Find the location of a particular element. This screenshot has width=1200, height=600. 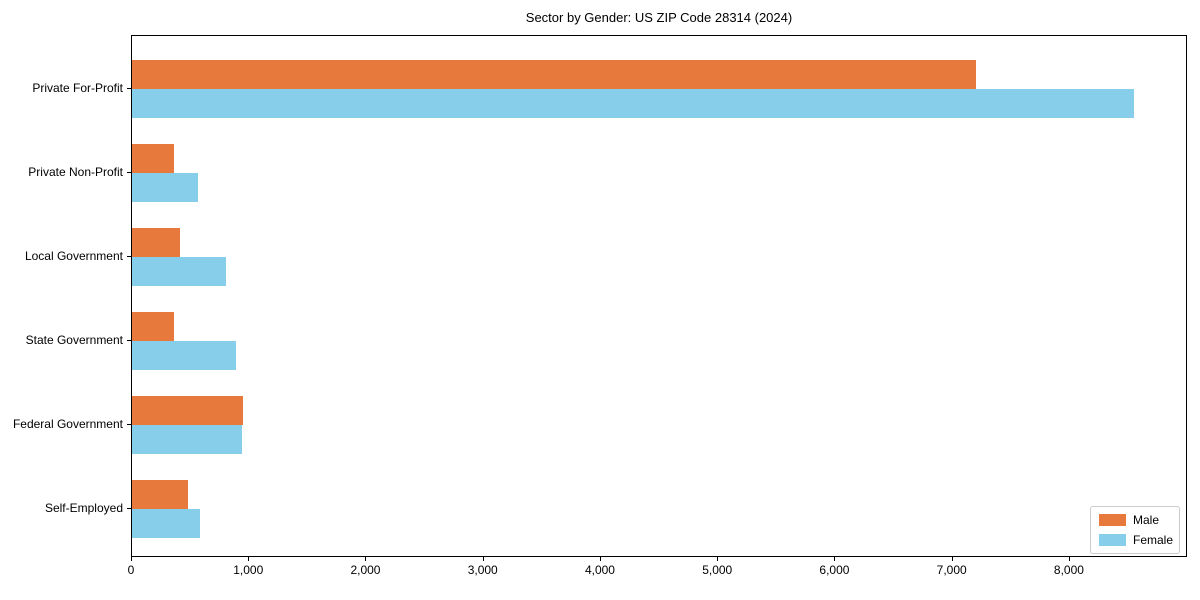

x-tick-label-0: 0 is located at coordinates (131, 570).